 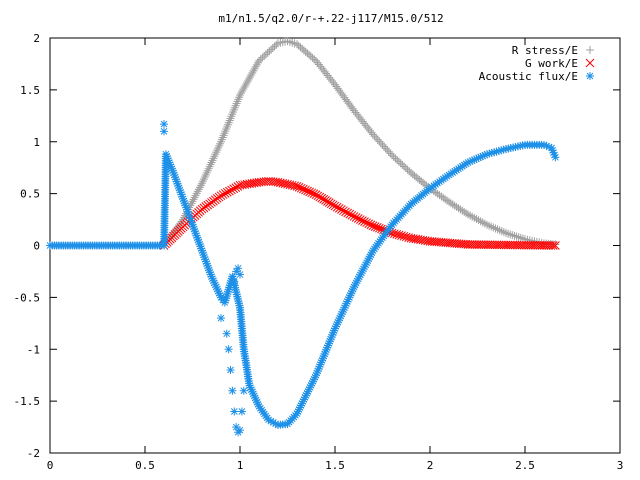 What do you see at coordinates (27, 401) in the screenshot?
I see `y-tick-label: -1.5` at bounding box center [27, 401].